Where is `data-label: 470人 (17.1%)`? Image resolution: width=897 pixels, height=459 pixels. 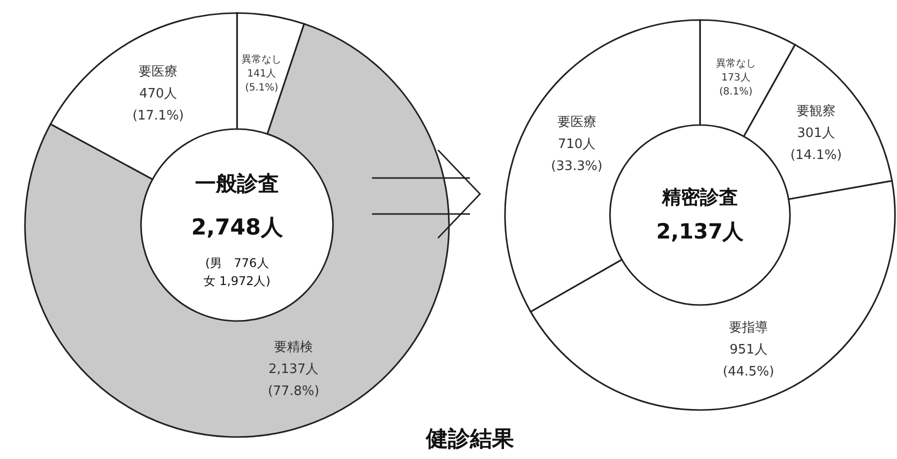
data-label: 470人 (17.1%) is located at coordinates (158, 105).